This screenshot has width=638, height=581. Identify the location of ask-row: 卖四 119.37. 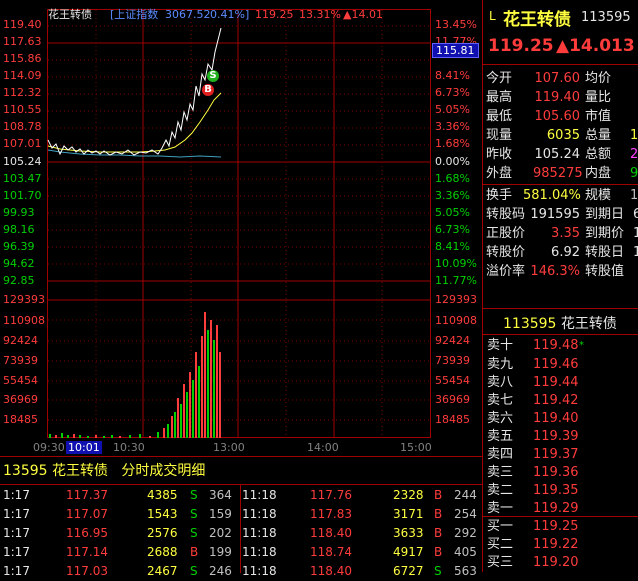
(533, 454).